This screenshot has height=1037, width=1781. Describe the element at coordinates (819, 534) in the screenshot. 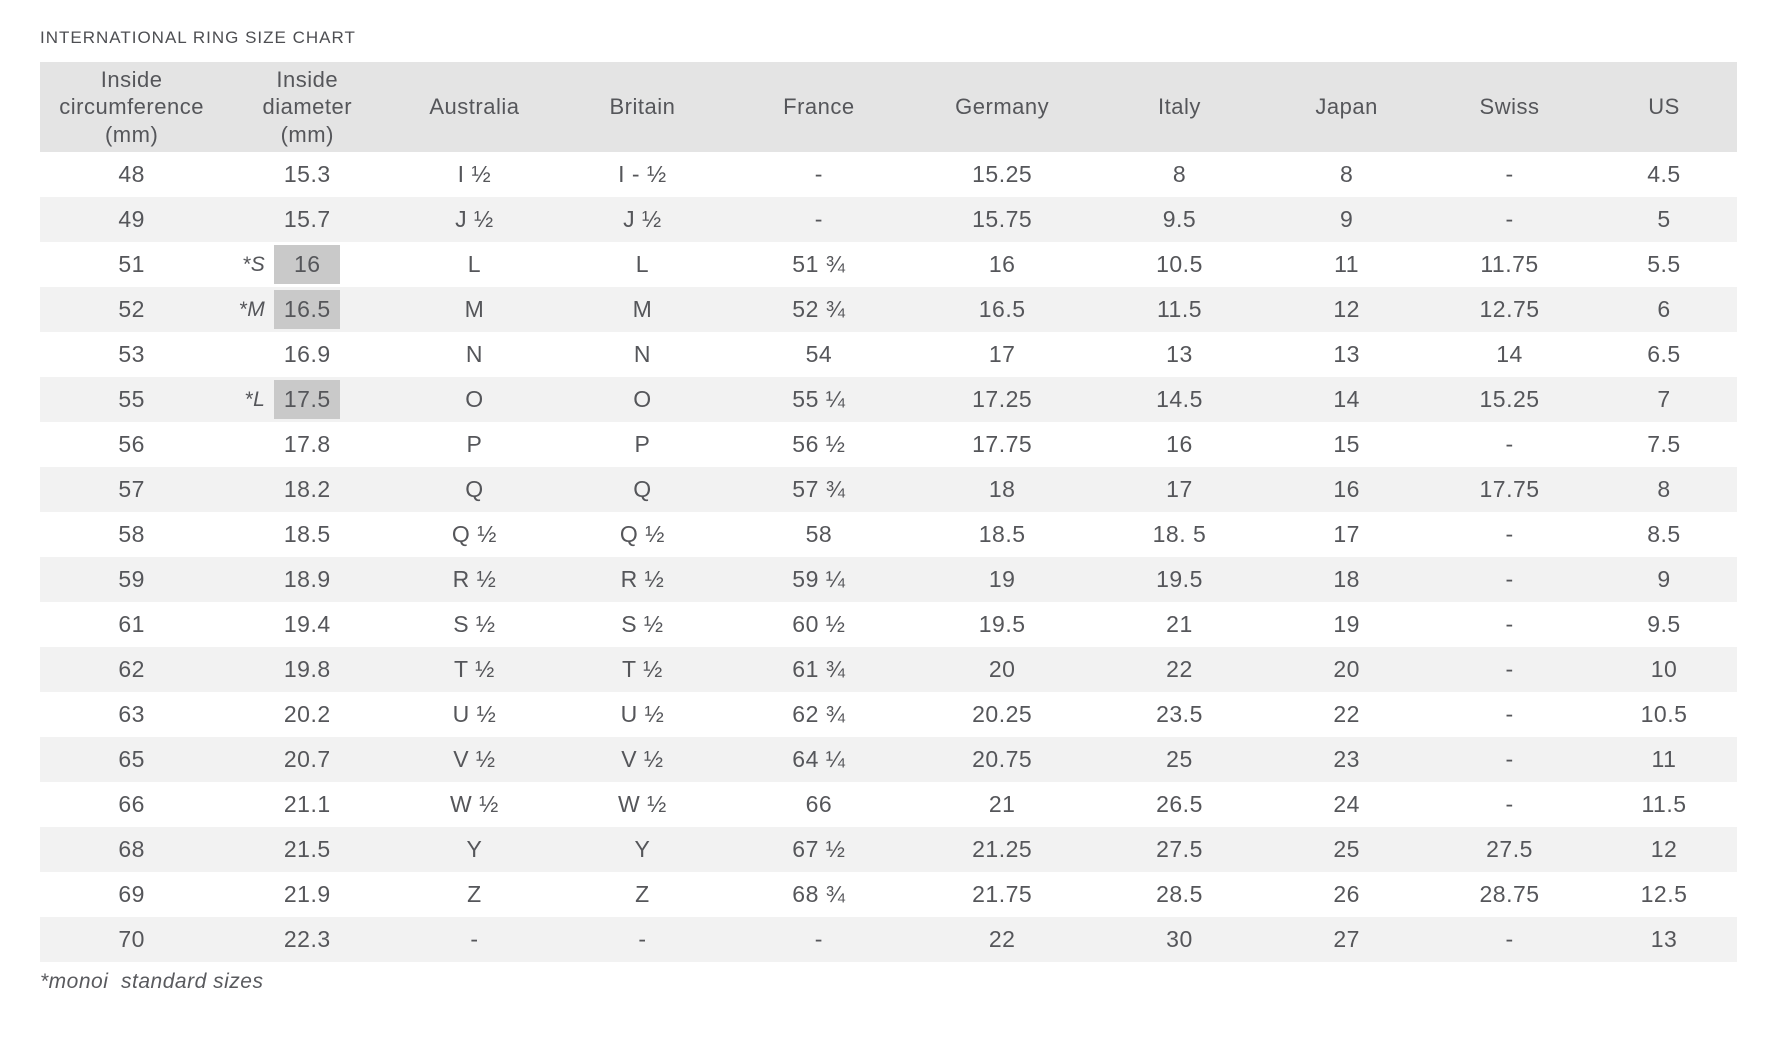

I see `cell: 58` at that location.